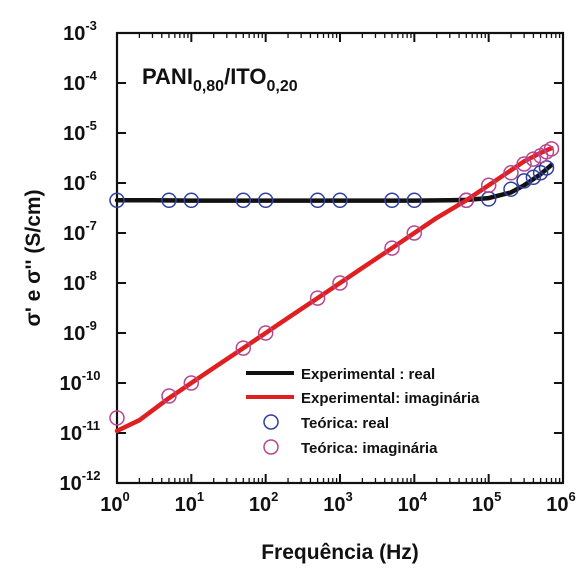 The width and height of the screenshot is (588, 574). I want to click on y-tick-label: 10⁻⁸, so click(80, 281).